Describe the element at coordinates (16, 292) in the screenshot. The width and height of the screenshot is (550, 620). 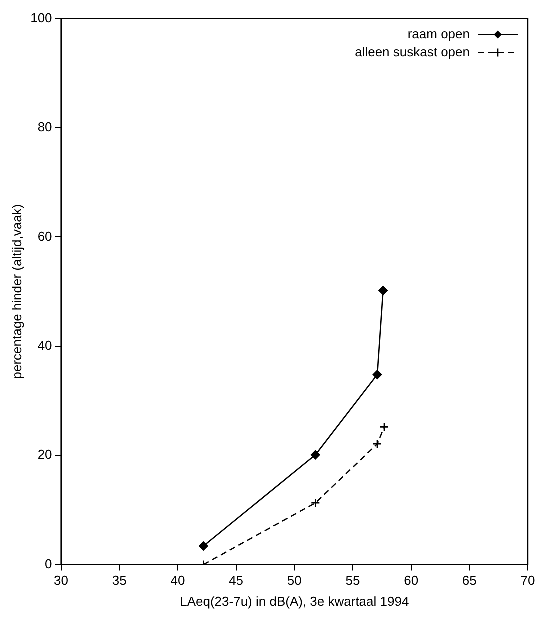
I see `y-axis-title: percentage hinder (altijd,vaak)` at that location.